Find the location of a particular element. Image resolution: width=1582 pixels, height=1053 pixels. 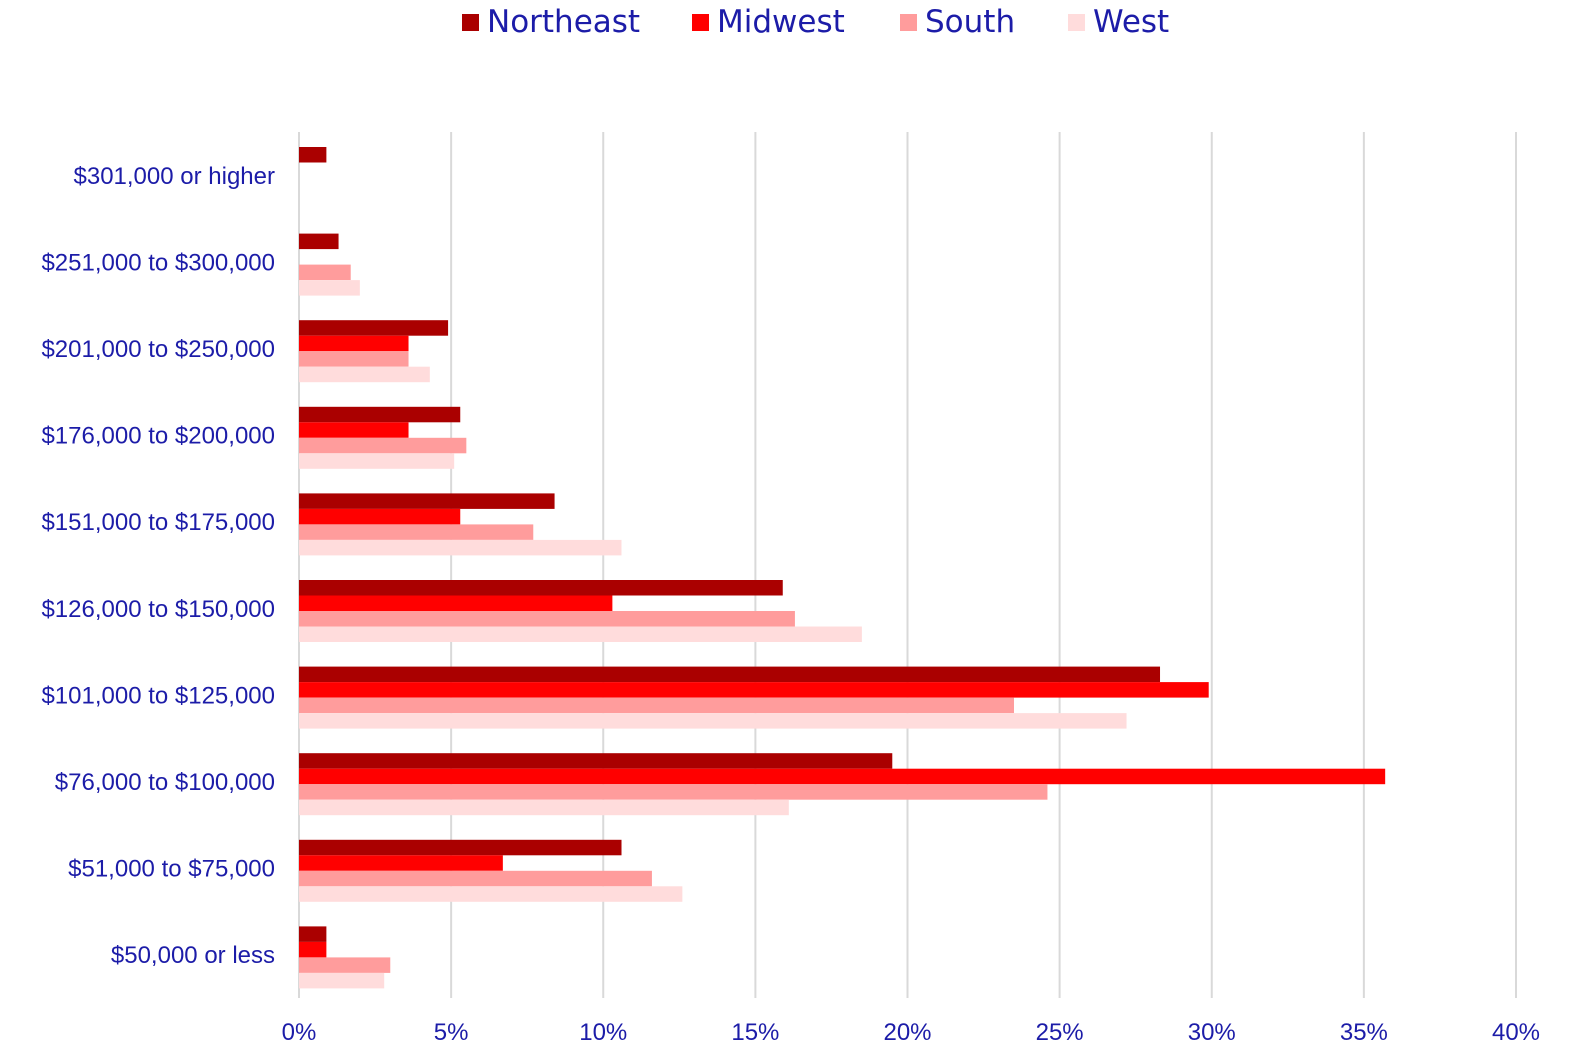

legend-item-south: South is located at coordinates (957, 22).